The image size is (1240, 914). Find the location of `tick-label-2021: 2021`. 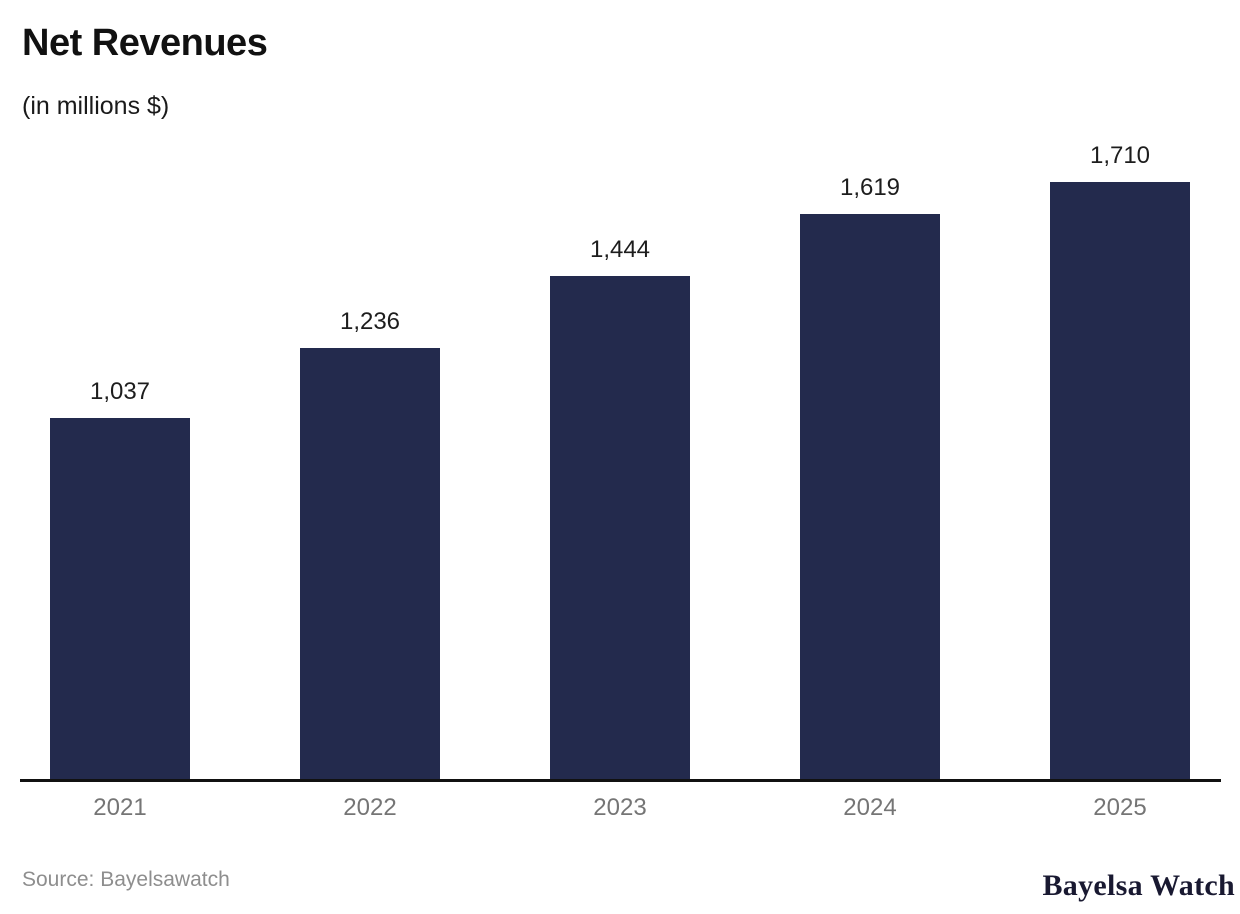

tick-label-2021: 2021 is located at coordinates (120, 807).